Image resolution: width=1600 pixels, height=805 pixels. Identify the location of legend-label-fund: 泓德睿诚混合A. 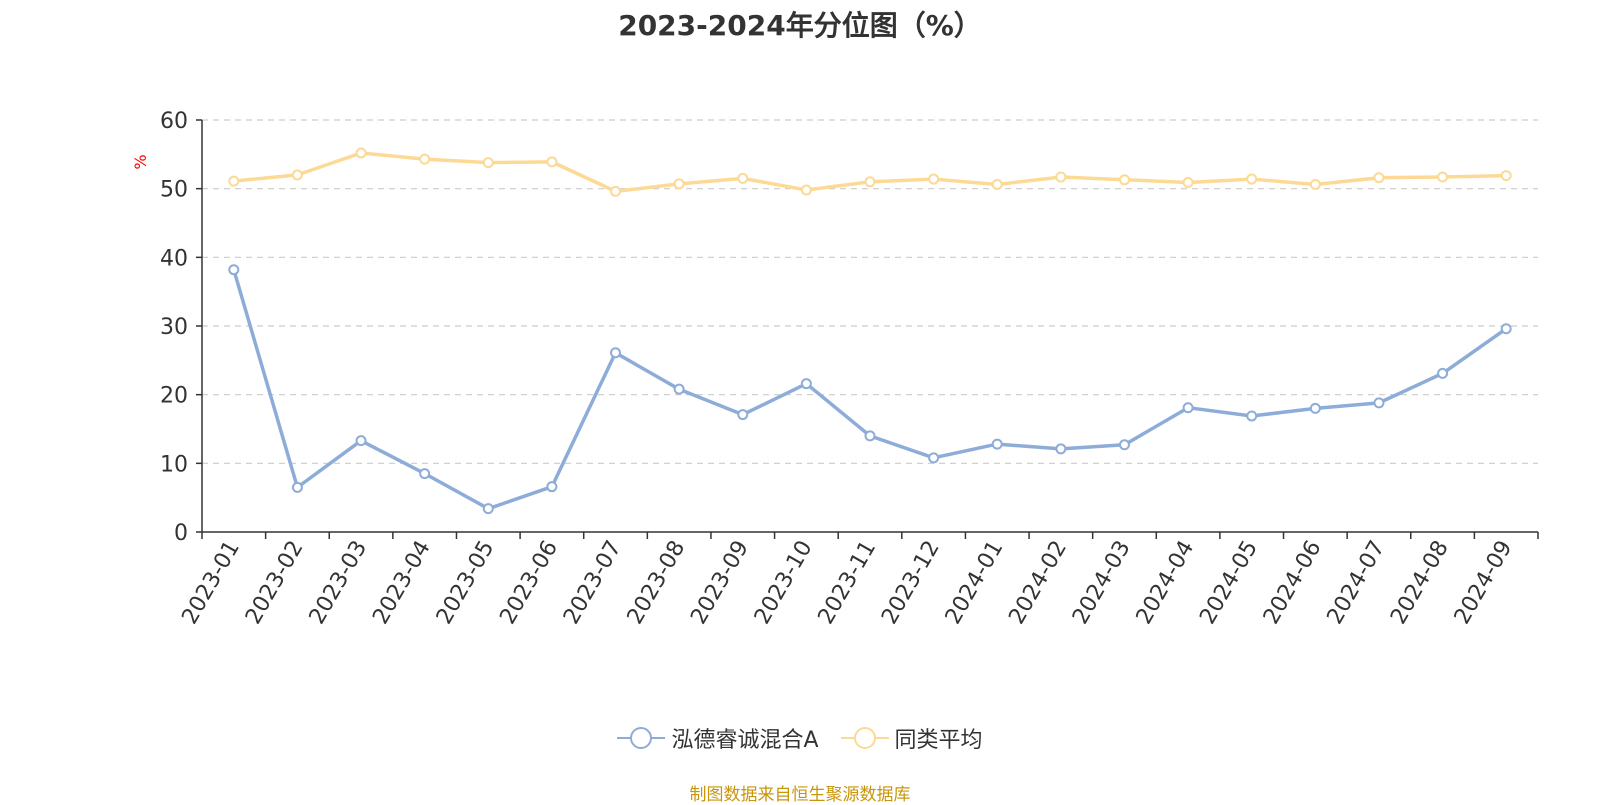
(745, 740).